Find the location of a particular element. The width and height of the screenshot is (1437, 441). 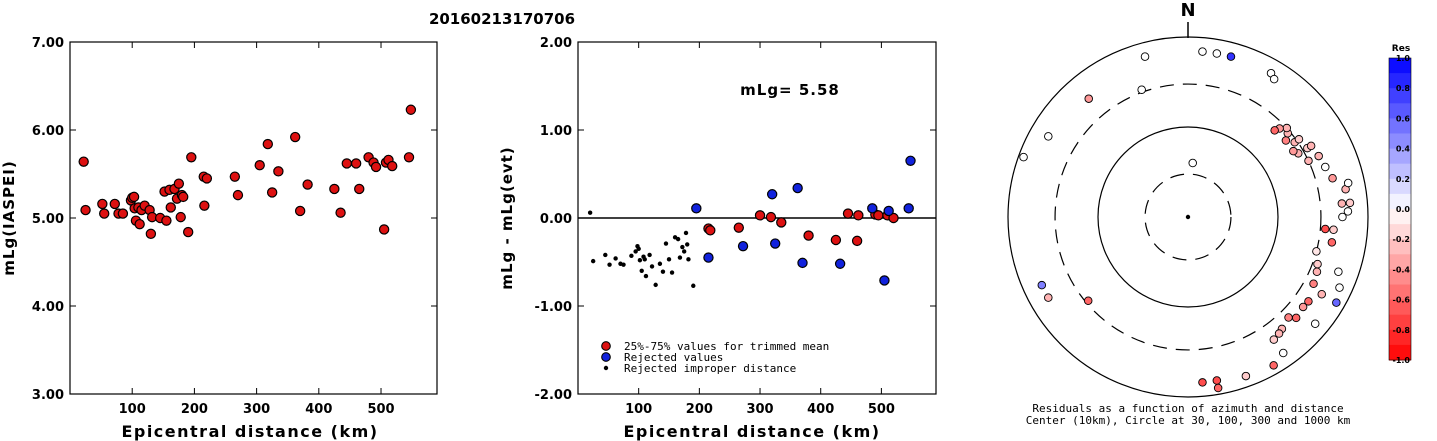

y-tick-label: 5.00 is located at coordinates (48, 219).